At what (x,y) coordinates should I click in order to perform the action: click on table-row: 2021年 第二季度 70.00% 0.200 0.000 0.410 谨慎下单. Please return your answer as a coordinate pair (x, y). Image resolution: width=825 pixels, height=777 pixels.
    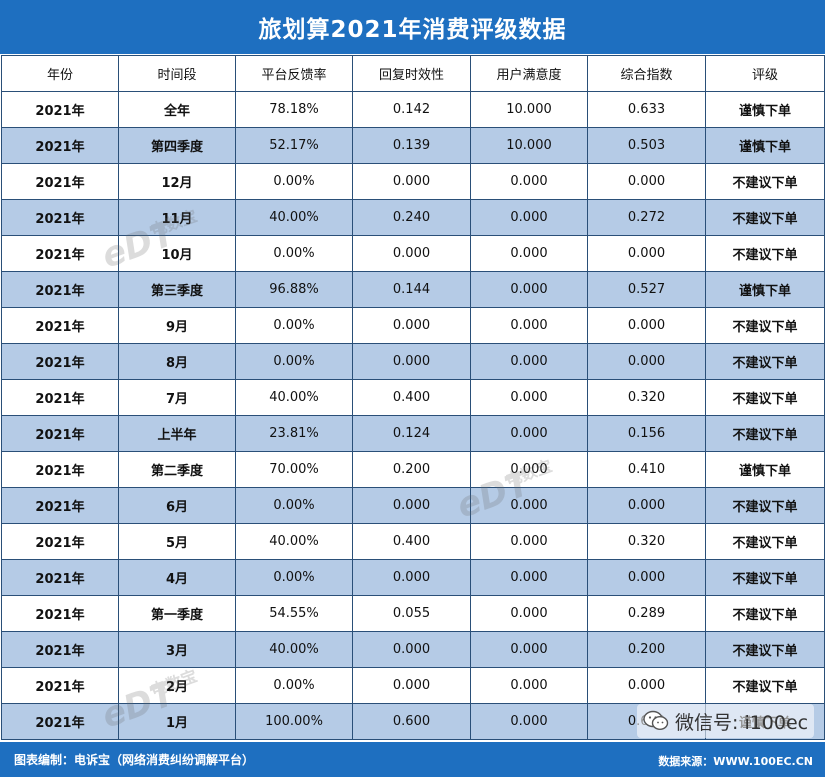
    Looking at the image, I should click on (413, 469).